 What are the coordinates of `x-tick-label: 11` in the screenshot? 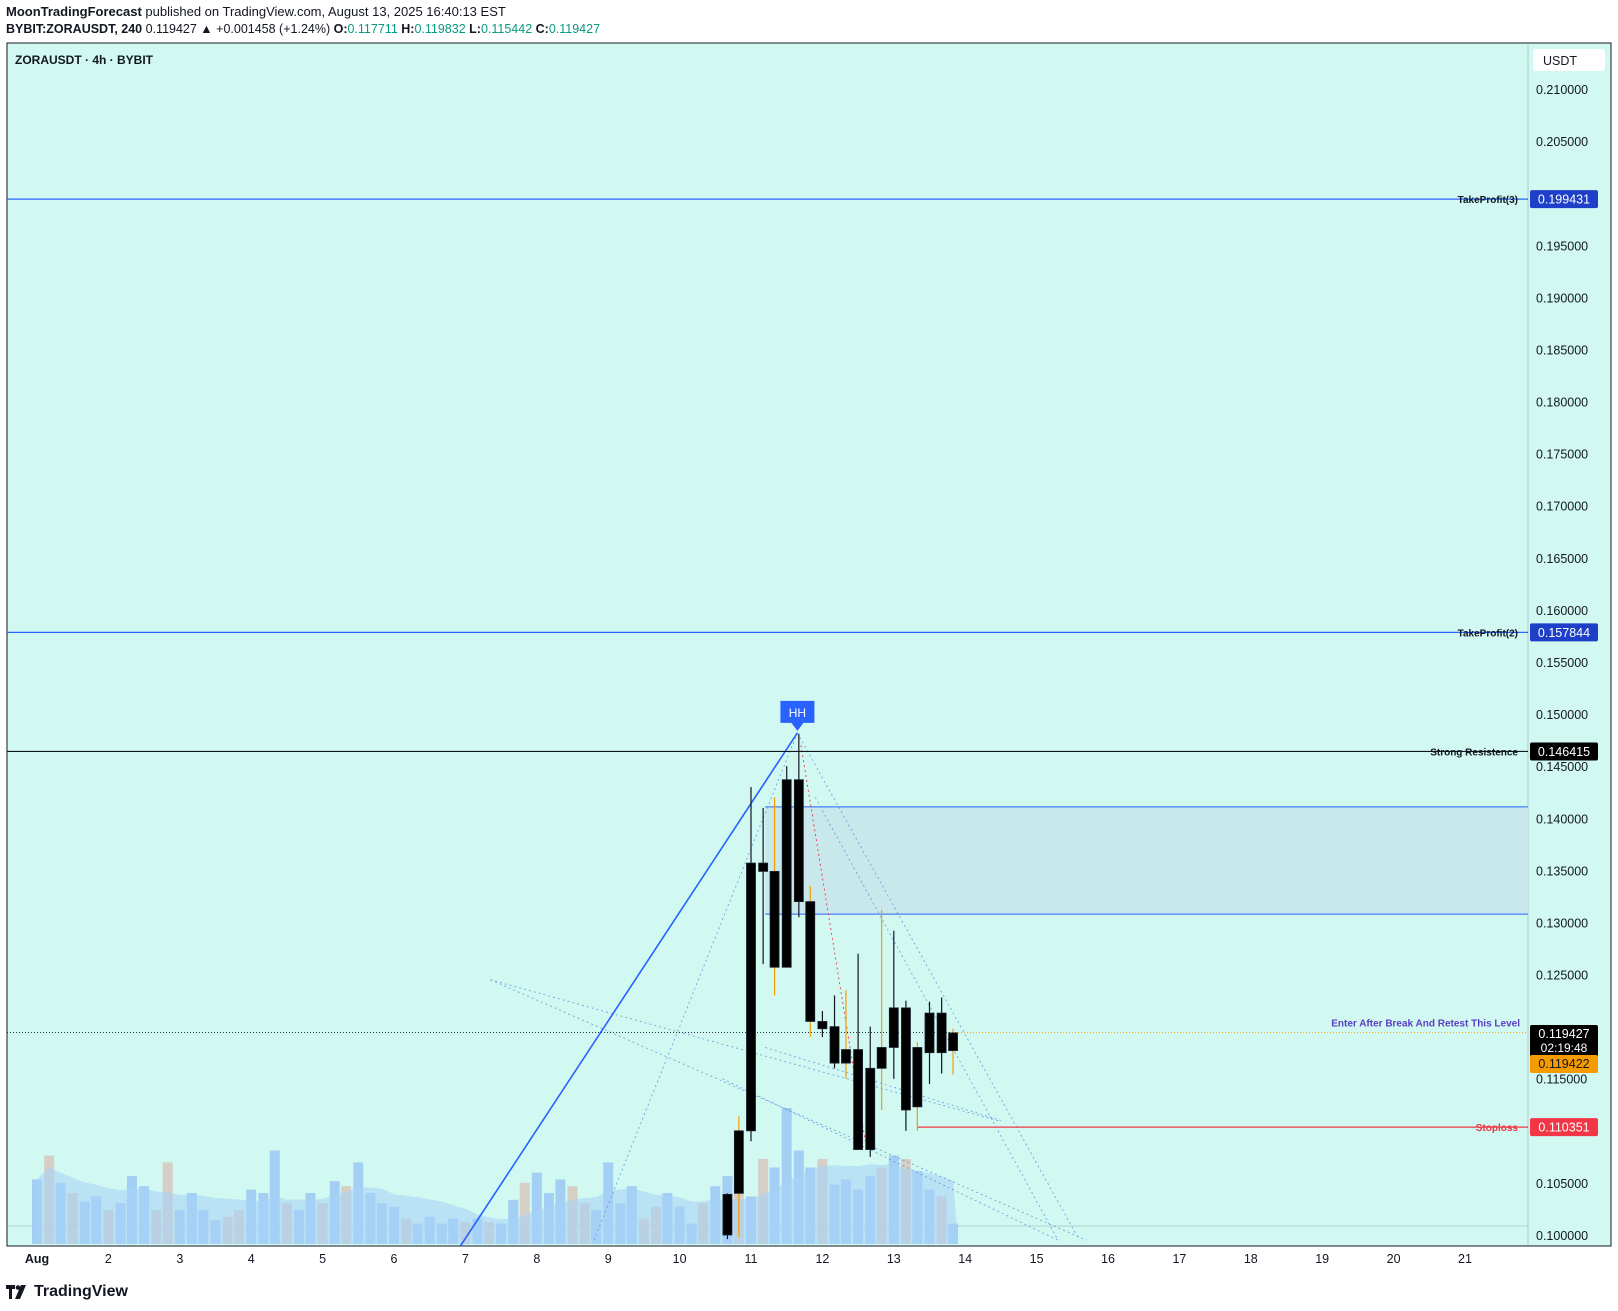 It's located at (751, 1259).